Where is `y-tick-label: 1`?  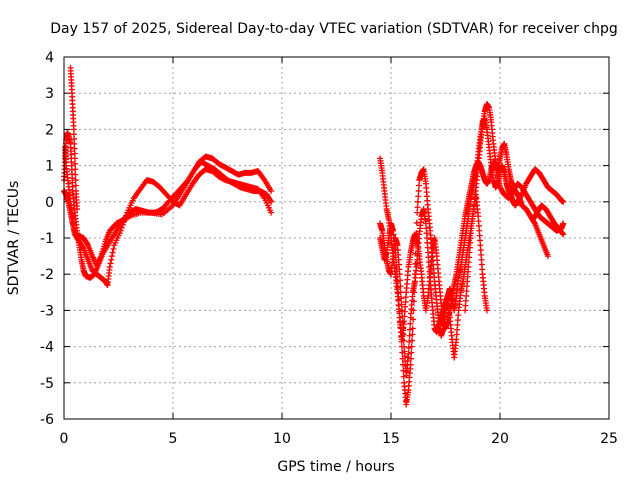 y-tick-label: 1 is located at coordinates (49, 167).